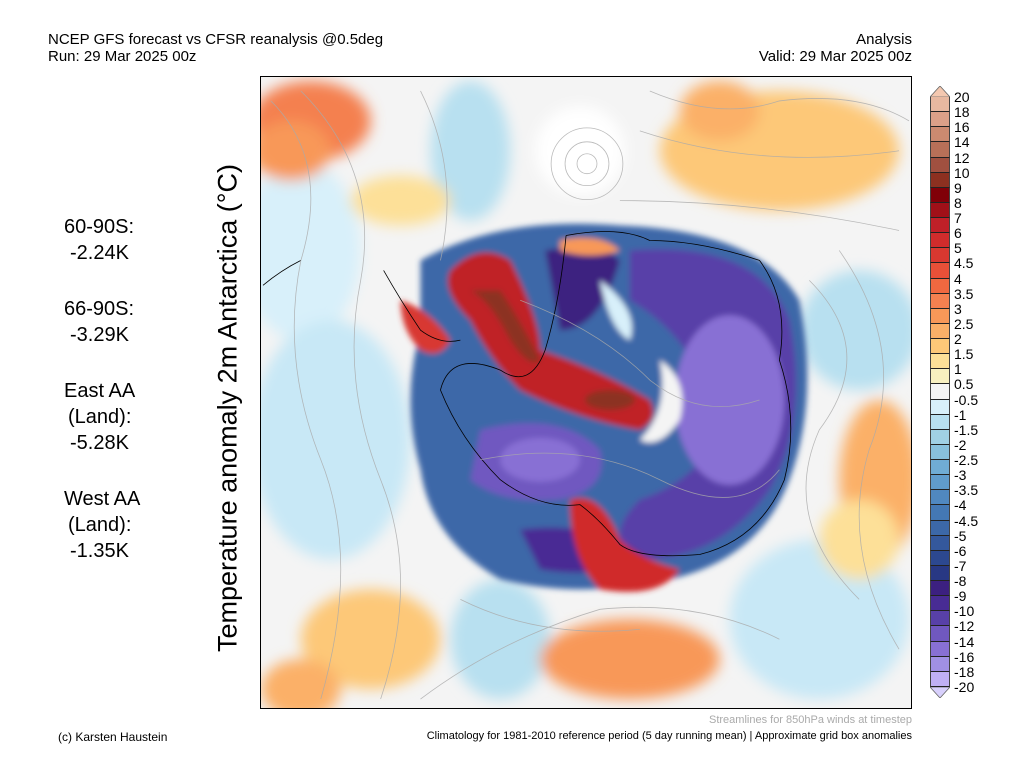  What do you see at coordinates (99, 322) in the screenshot?
I see `stat-66-90s: 66-90S: -3.29K` at bounding box center [99, 322].